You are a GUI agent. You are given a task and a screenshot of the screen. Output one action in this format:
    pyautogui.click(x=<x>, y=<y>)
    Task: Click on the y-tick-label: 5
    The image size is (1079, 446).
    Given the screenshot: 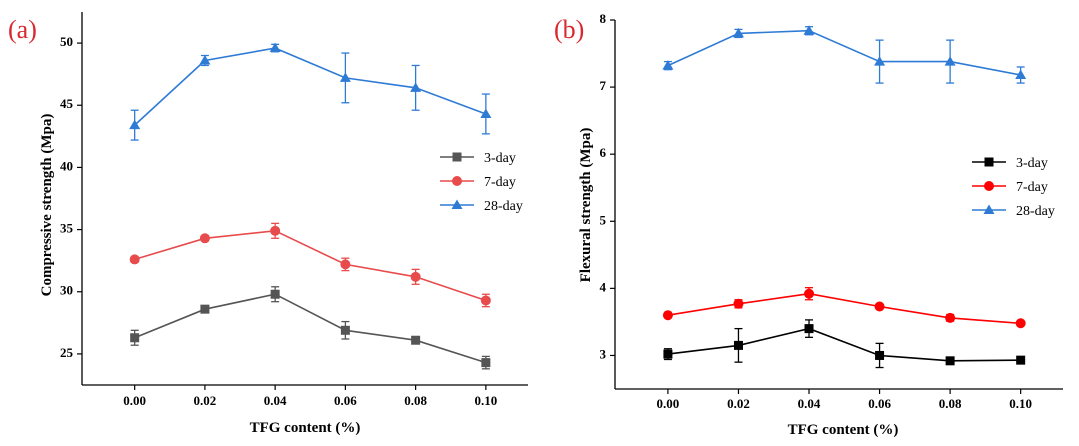 What is the action you would take?
    pyautogui.click(x=603, y=219)
    